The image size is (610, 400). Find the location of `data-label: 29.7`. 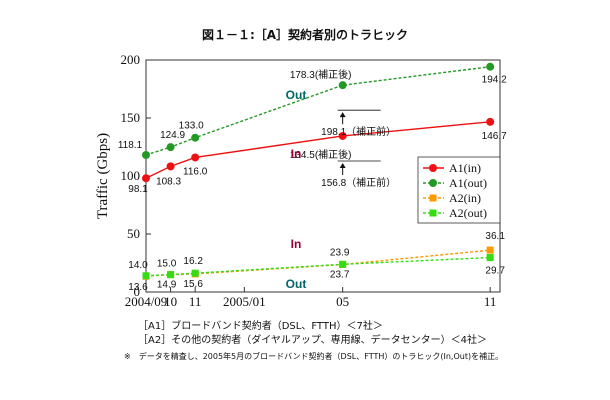

data-label: 29.7 is located at coordinates (495, 271).